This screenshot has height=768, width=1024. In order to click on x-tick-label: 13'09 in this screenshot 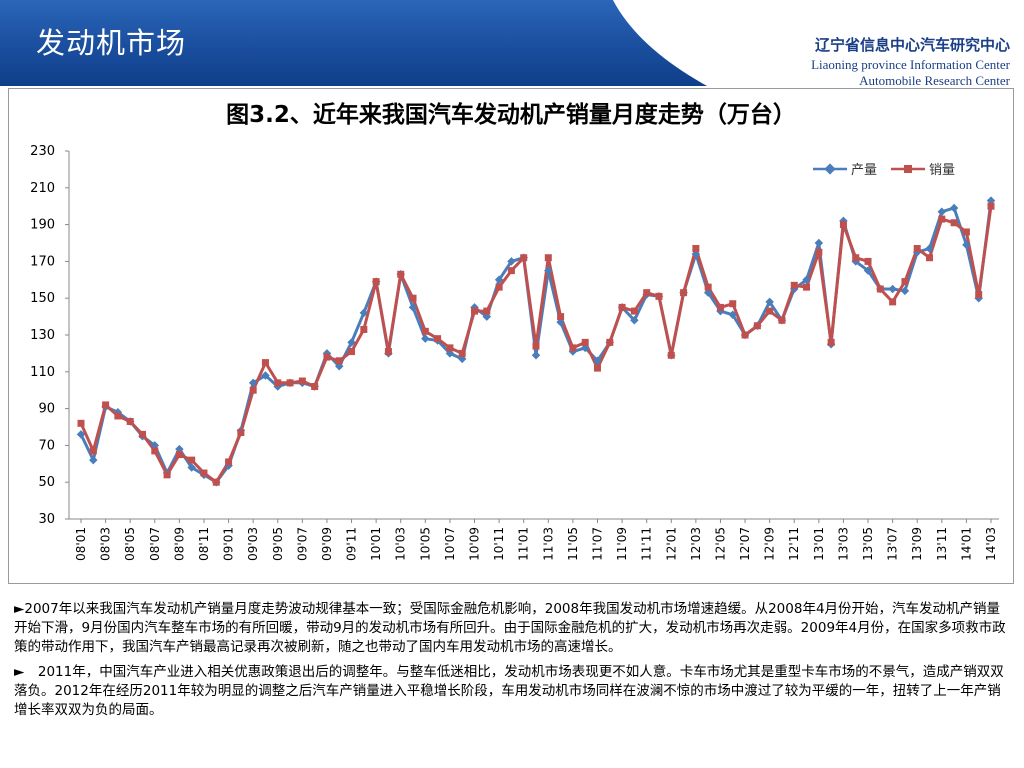, I will do `click(917, 544)`.